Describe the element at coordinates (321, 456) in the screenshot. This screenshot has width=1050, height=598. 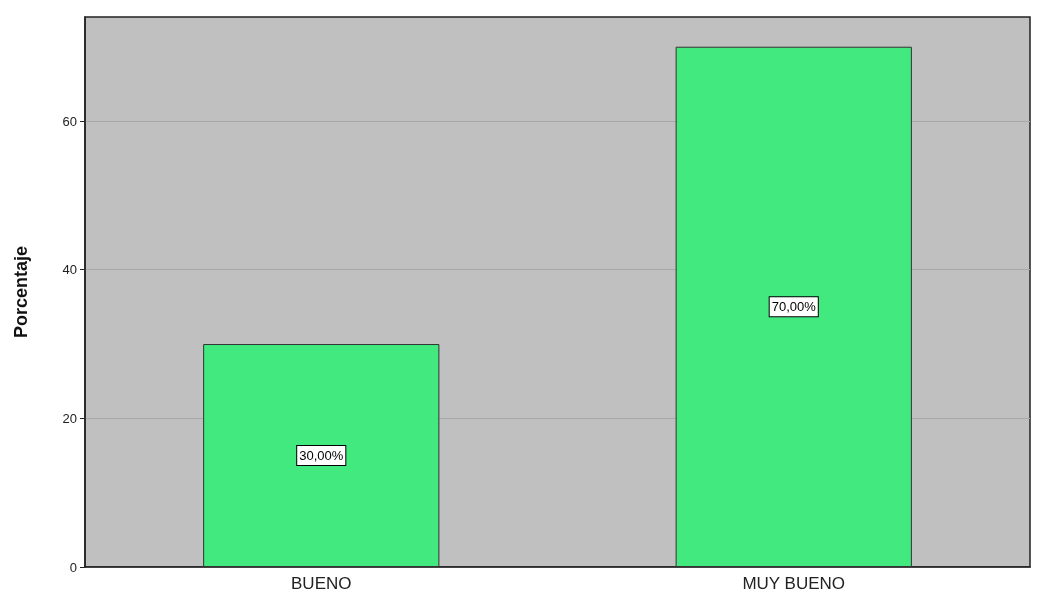
I see `data-label: 30,00%` at that location.